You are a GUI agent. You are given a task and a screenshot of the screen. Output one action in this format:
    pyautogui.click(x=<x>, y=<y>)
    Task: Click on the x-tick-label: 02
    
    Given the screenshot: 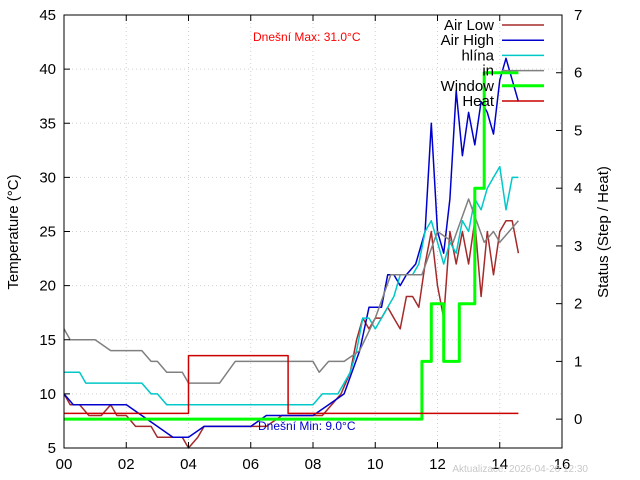 What is the action you would take?
    pyautogui.click(x=126, y=464)
    